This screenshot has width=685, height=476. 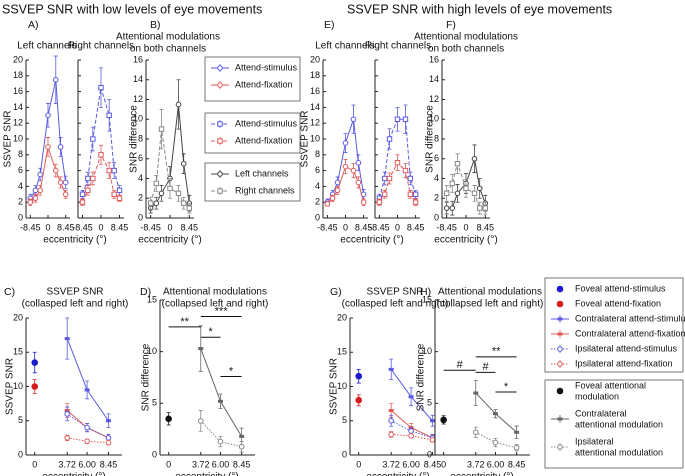 I want to click on chart-title: Attentional modulations, so click(x=490, y=292).